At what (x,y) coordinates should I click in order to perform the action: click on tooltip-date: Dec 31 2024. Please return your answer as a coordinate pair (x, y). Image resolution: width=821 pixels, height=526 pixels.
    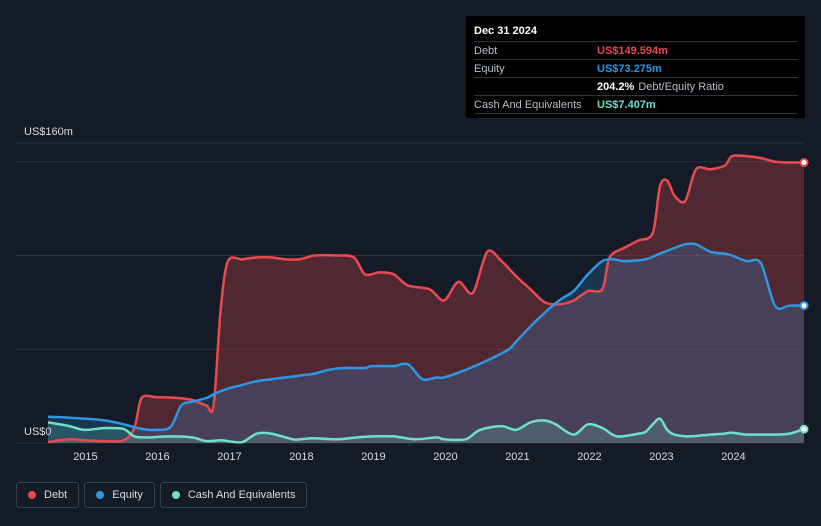
    Looking at the image, I should click on (505, 31).